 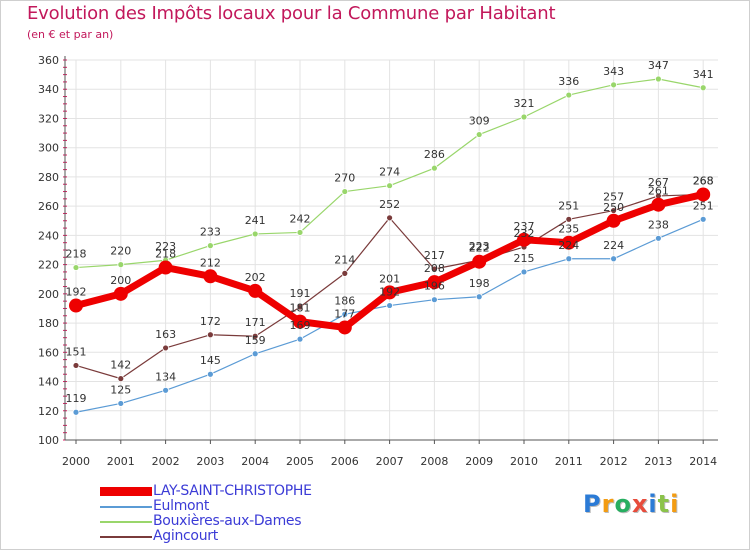 I want to click on data-label-bouxi-res-aux-dames: 220, so click(x=120, y=251).